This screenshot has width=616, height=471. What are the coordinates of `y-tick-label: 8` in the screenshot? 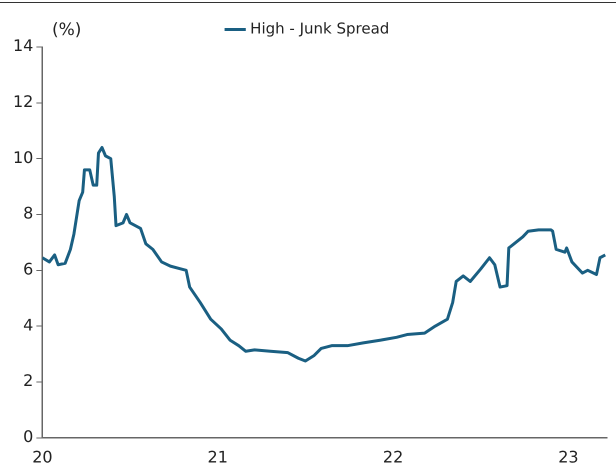 It's located at (28, 213).